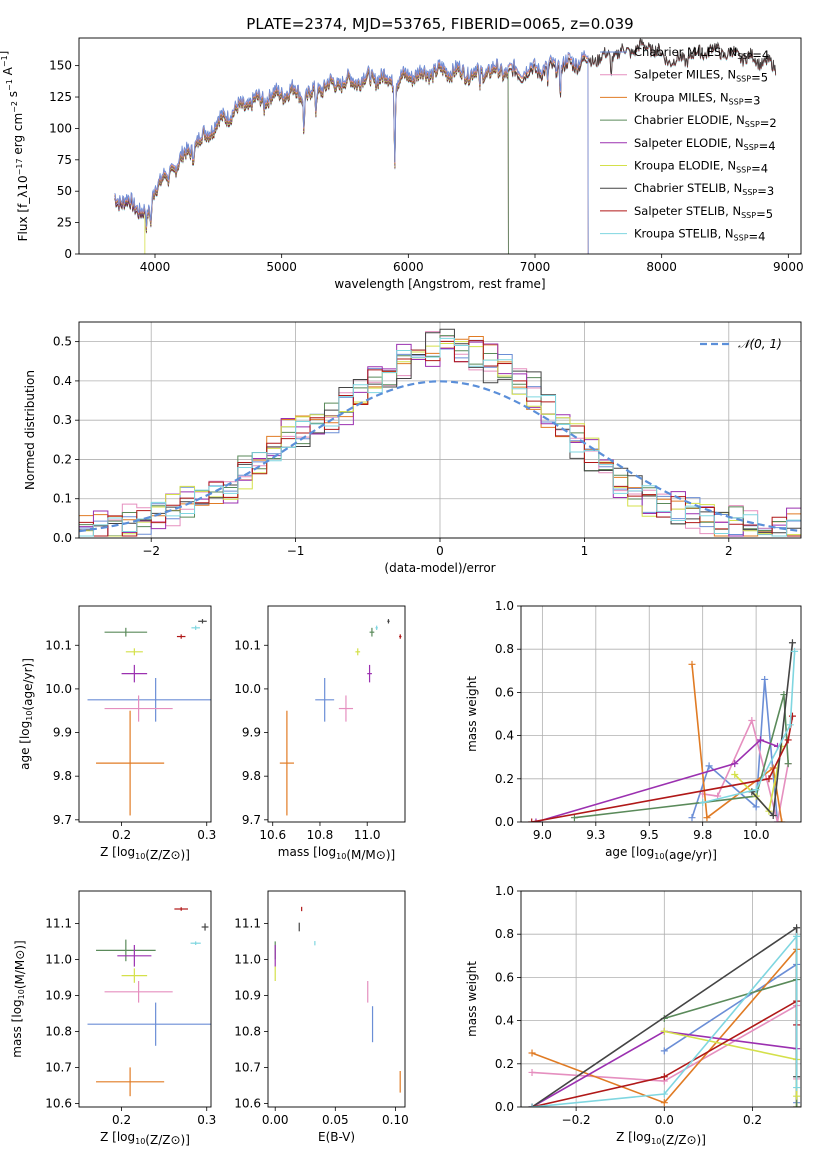  I want to click on y-tick-label: 0.1, so click(62, 499).